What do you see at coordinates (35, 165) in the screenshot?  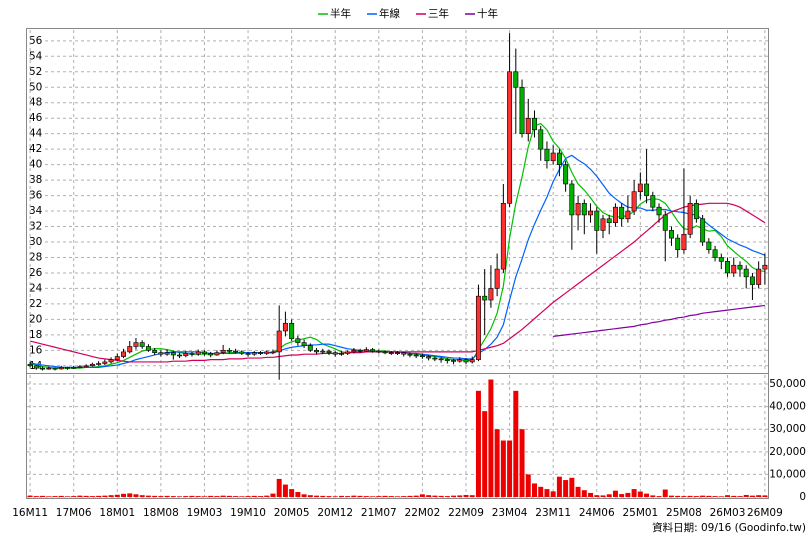 I see `y-tick-label: 40` at bounding box center [35, 165].